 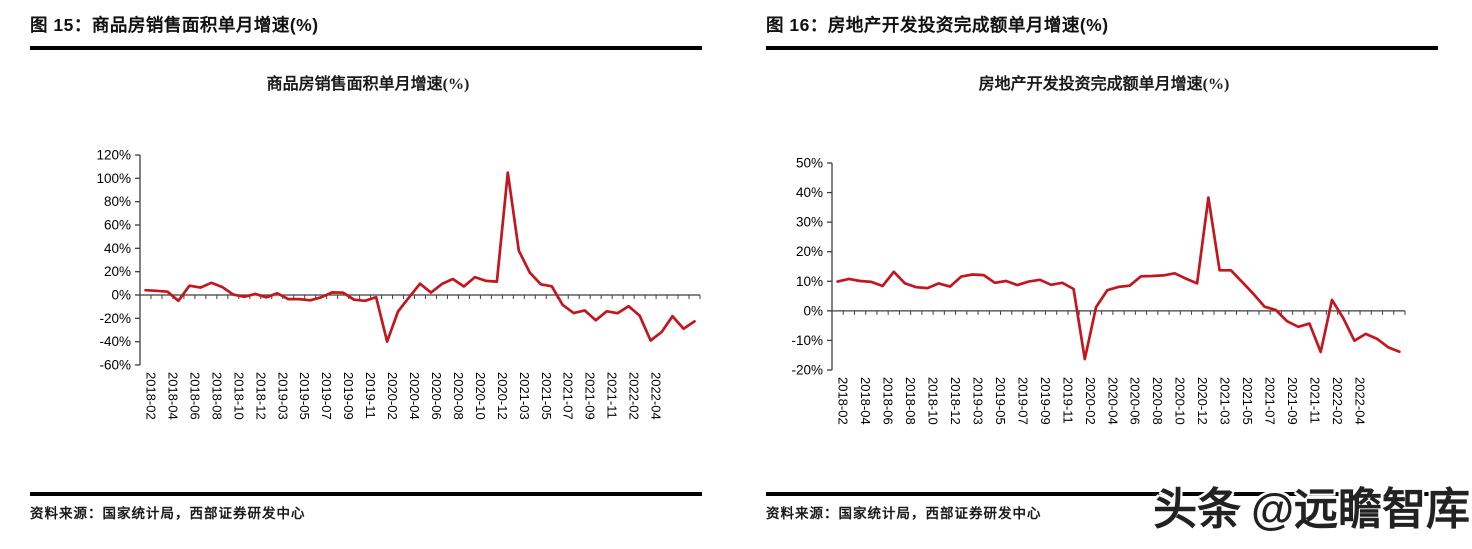 What do you see at coordinates (117, 201) in the screenshot?
I see `y-axis-label: 80%` at bounding box center [117, 201].